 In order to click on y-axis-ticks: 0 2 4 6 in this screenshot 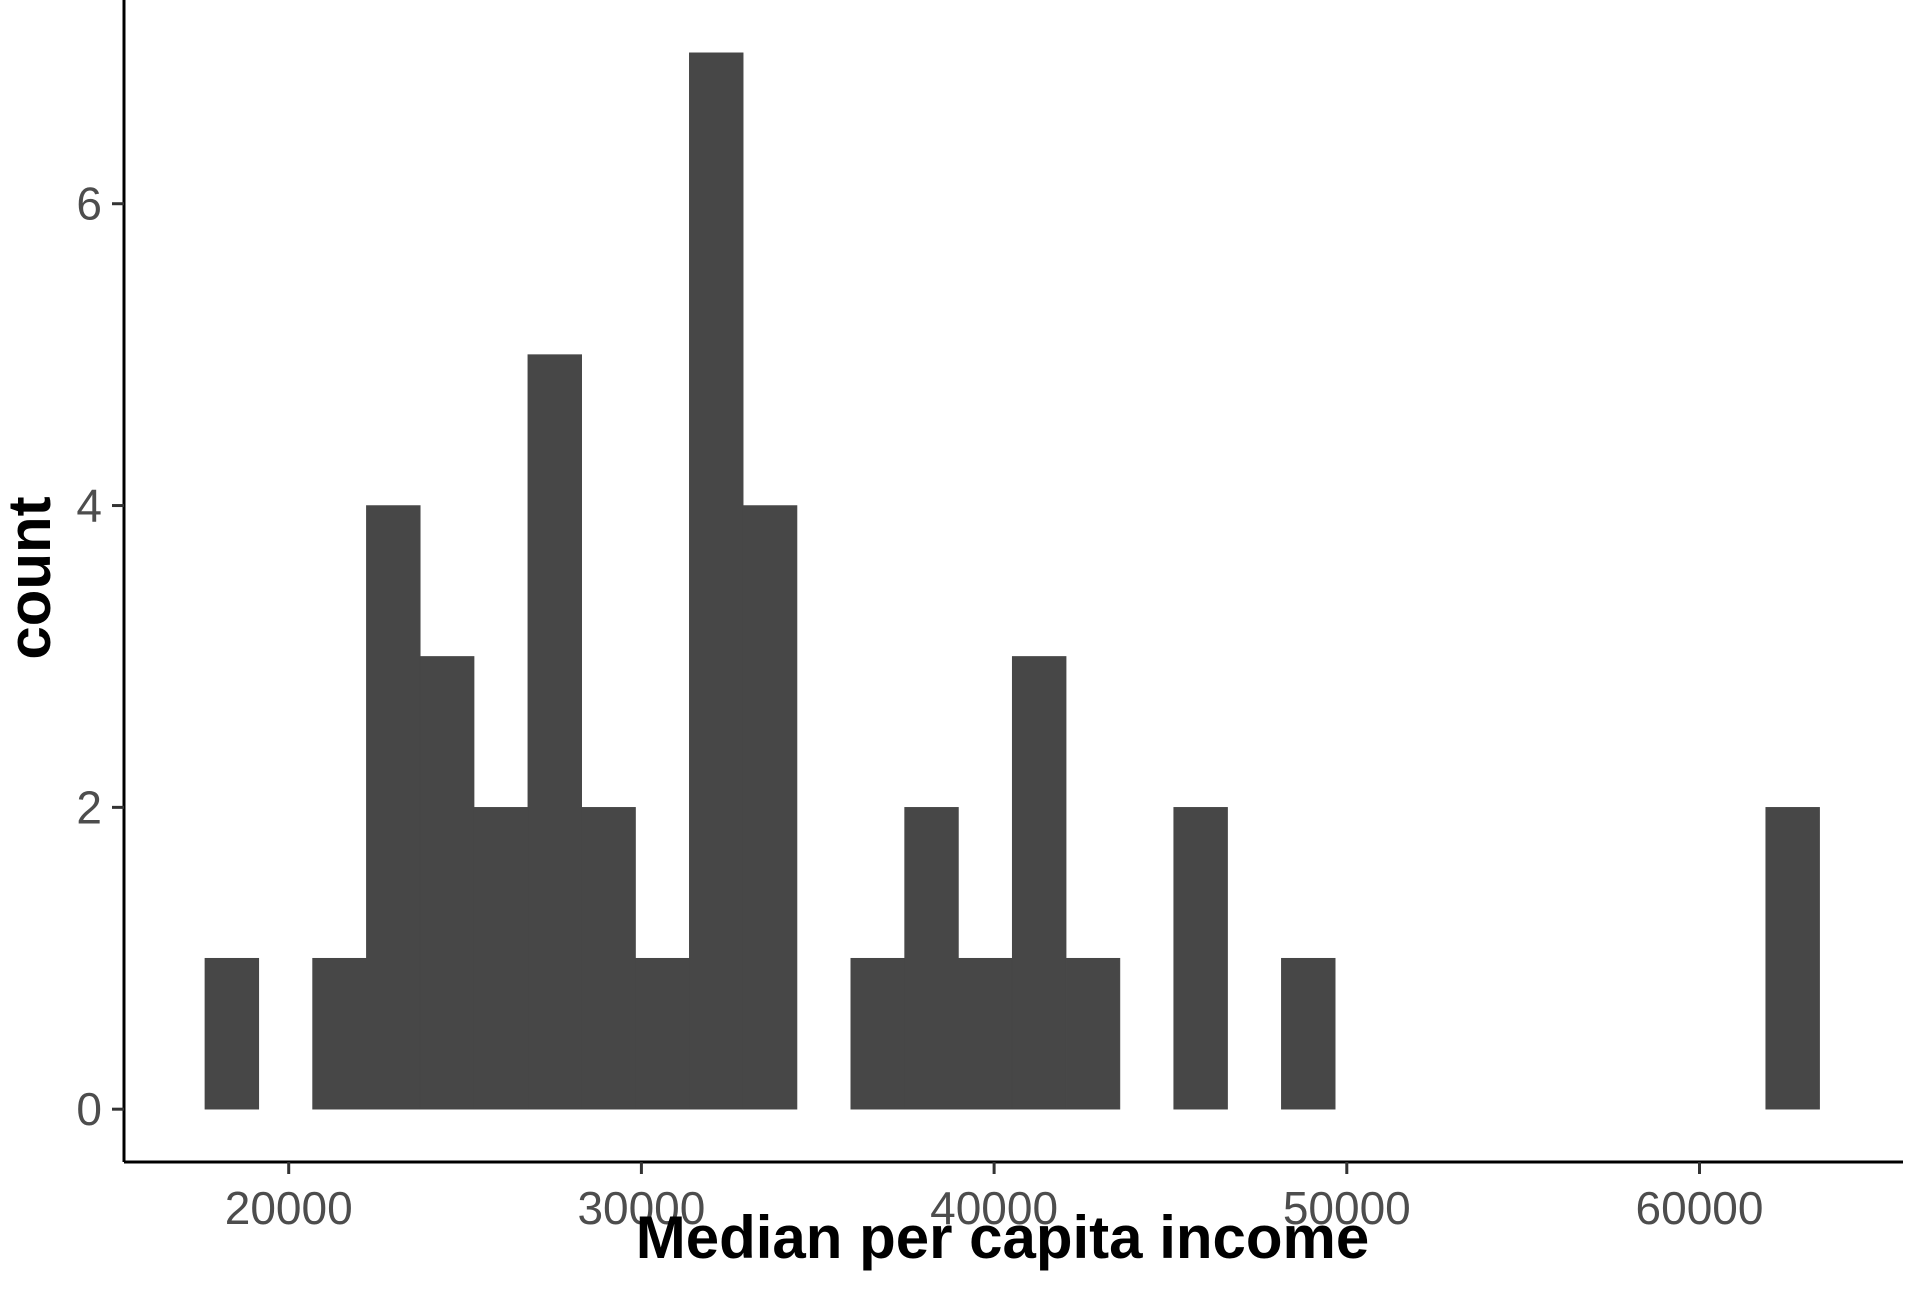, I will do `click(100, 656)`.